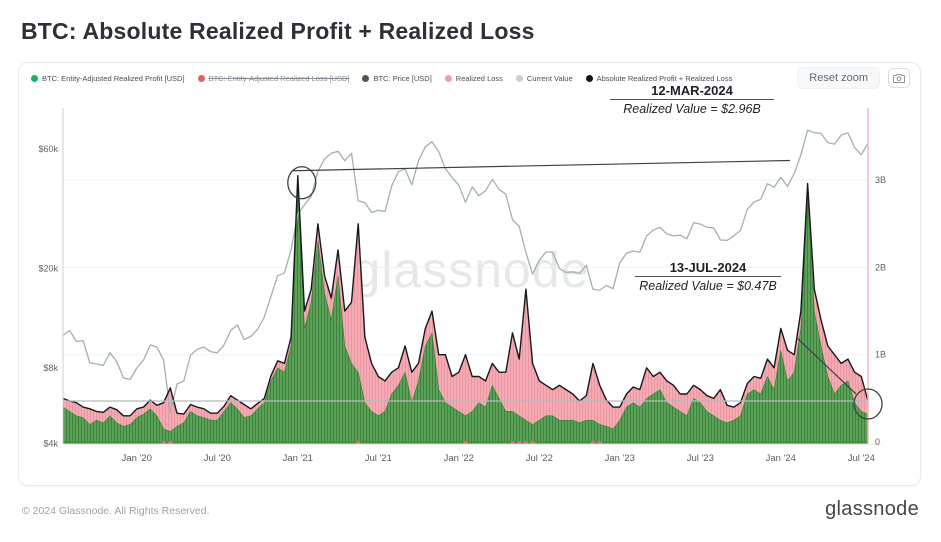 This screenshot has height=542, width=941. I want to click on legend-item-6: Absolute Realized Profit + Realized Loss, so click(659, 78).